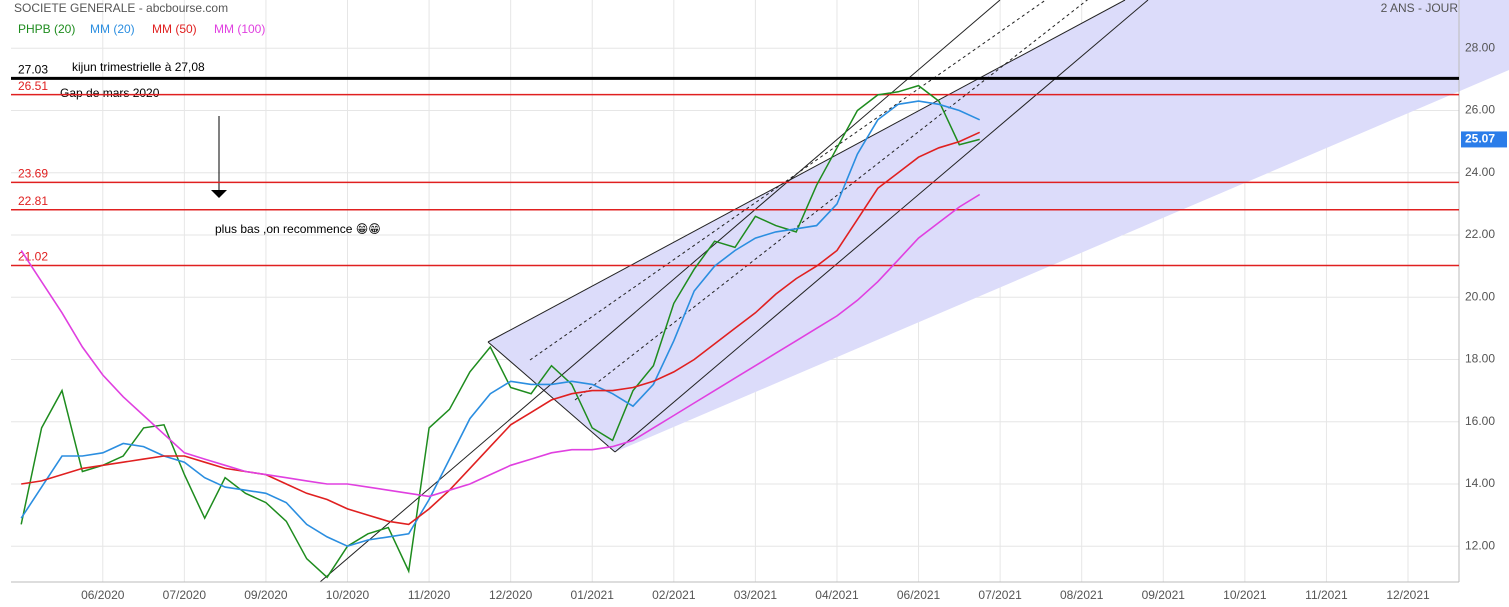 Image resolution: width=1509 pixels, height=607 pixels. Describe the element at coordinates (1420, 8) in the screenshot. I see `chart-subtitle: 2 ANS - JOUR` at that location.